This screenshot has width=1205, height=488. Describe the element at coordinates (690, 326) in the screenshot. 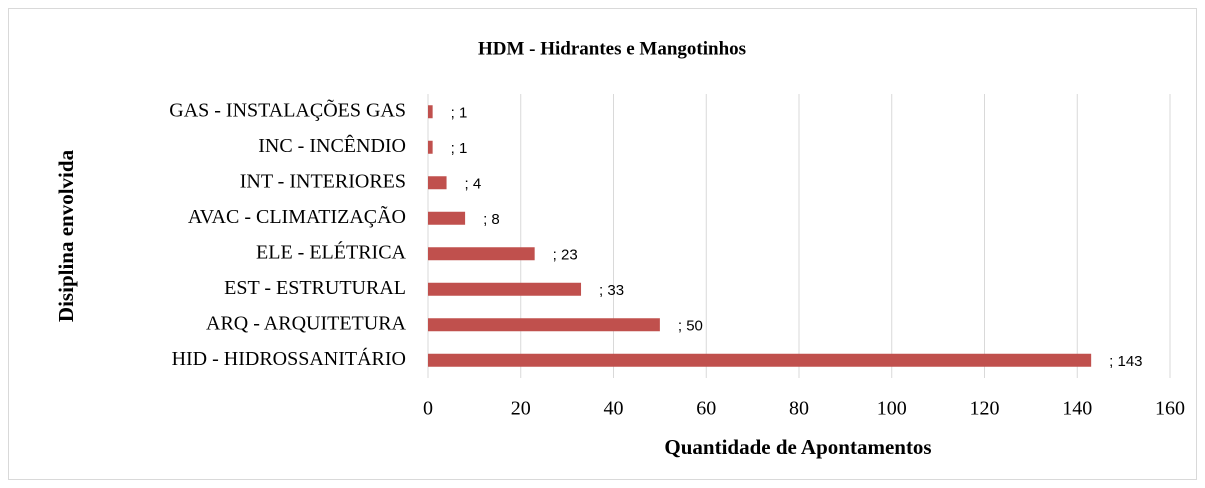

I see `value-label: ; 50` at that location.